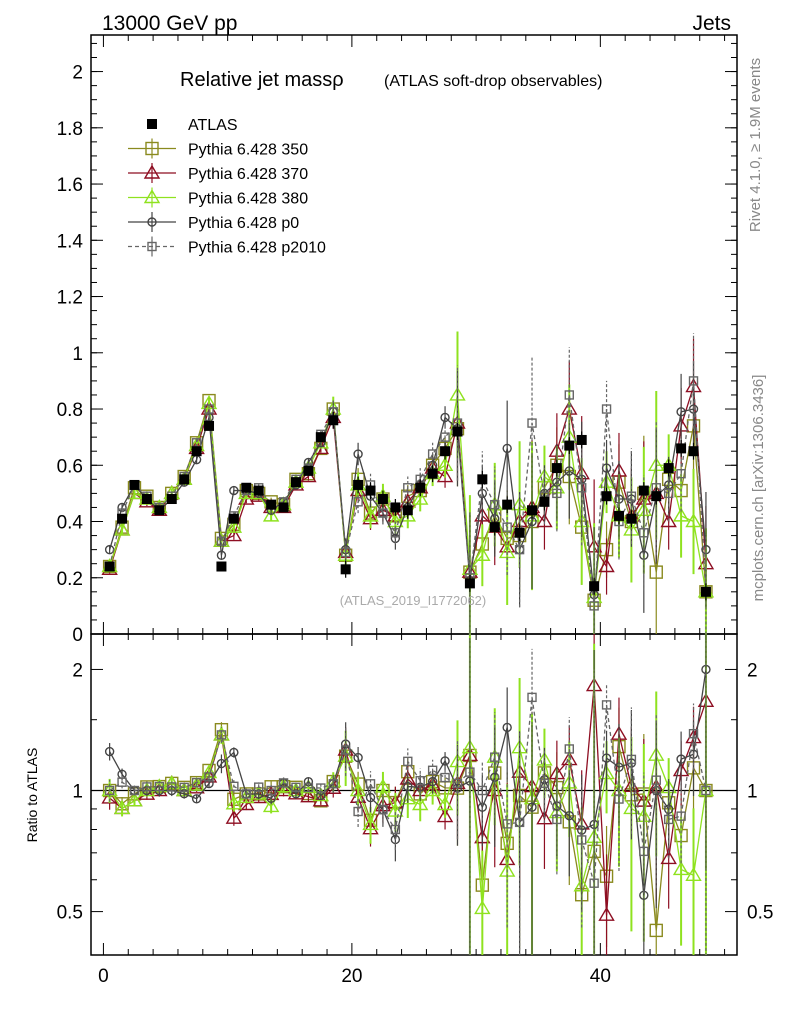 Image resolution: width=786 pixels, height=1024 pixels. I want to click on ratio-axis-label: Ratio to ATLAS, so click(32, 795).